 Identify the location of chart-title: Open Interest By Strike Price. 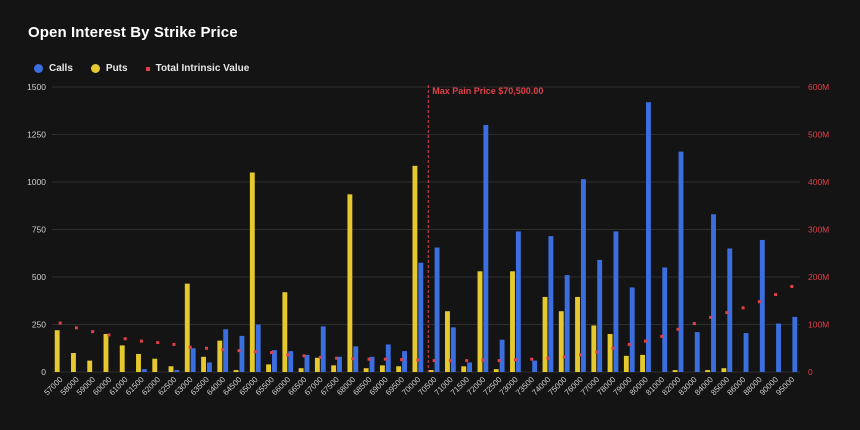
(133, 32).